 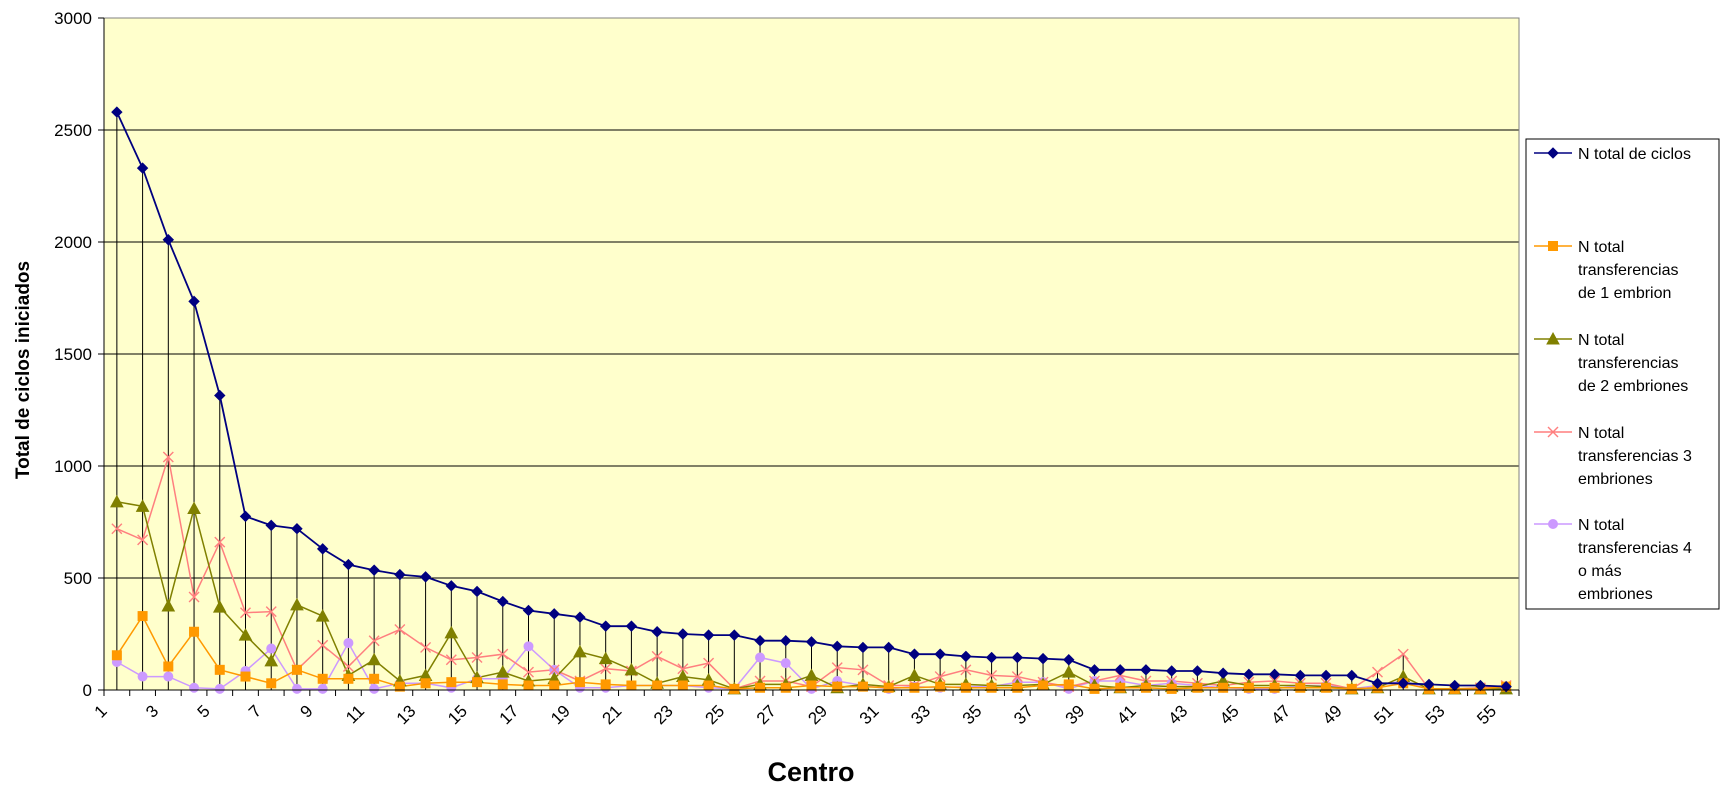 I want to click on legend-item-5: N total transferencias 4 o más embriones, so click(x=1613, y=560).